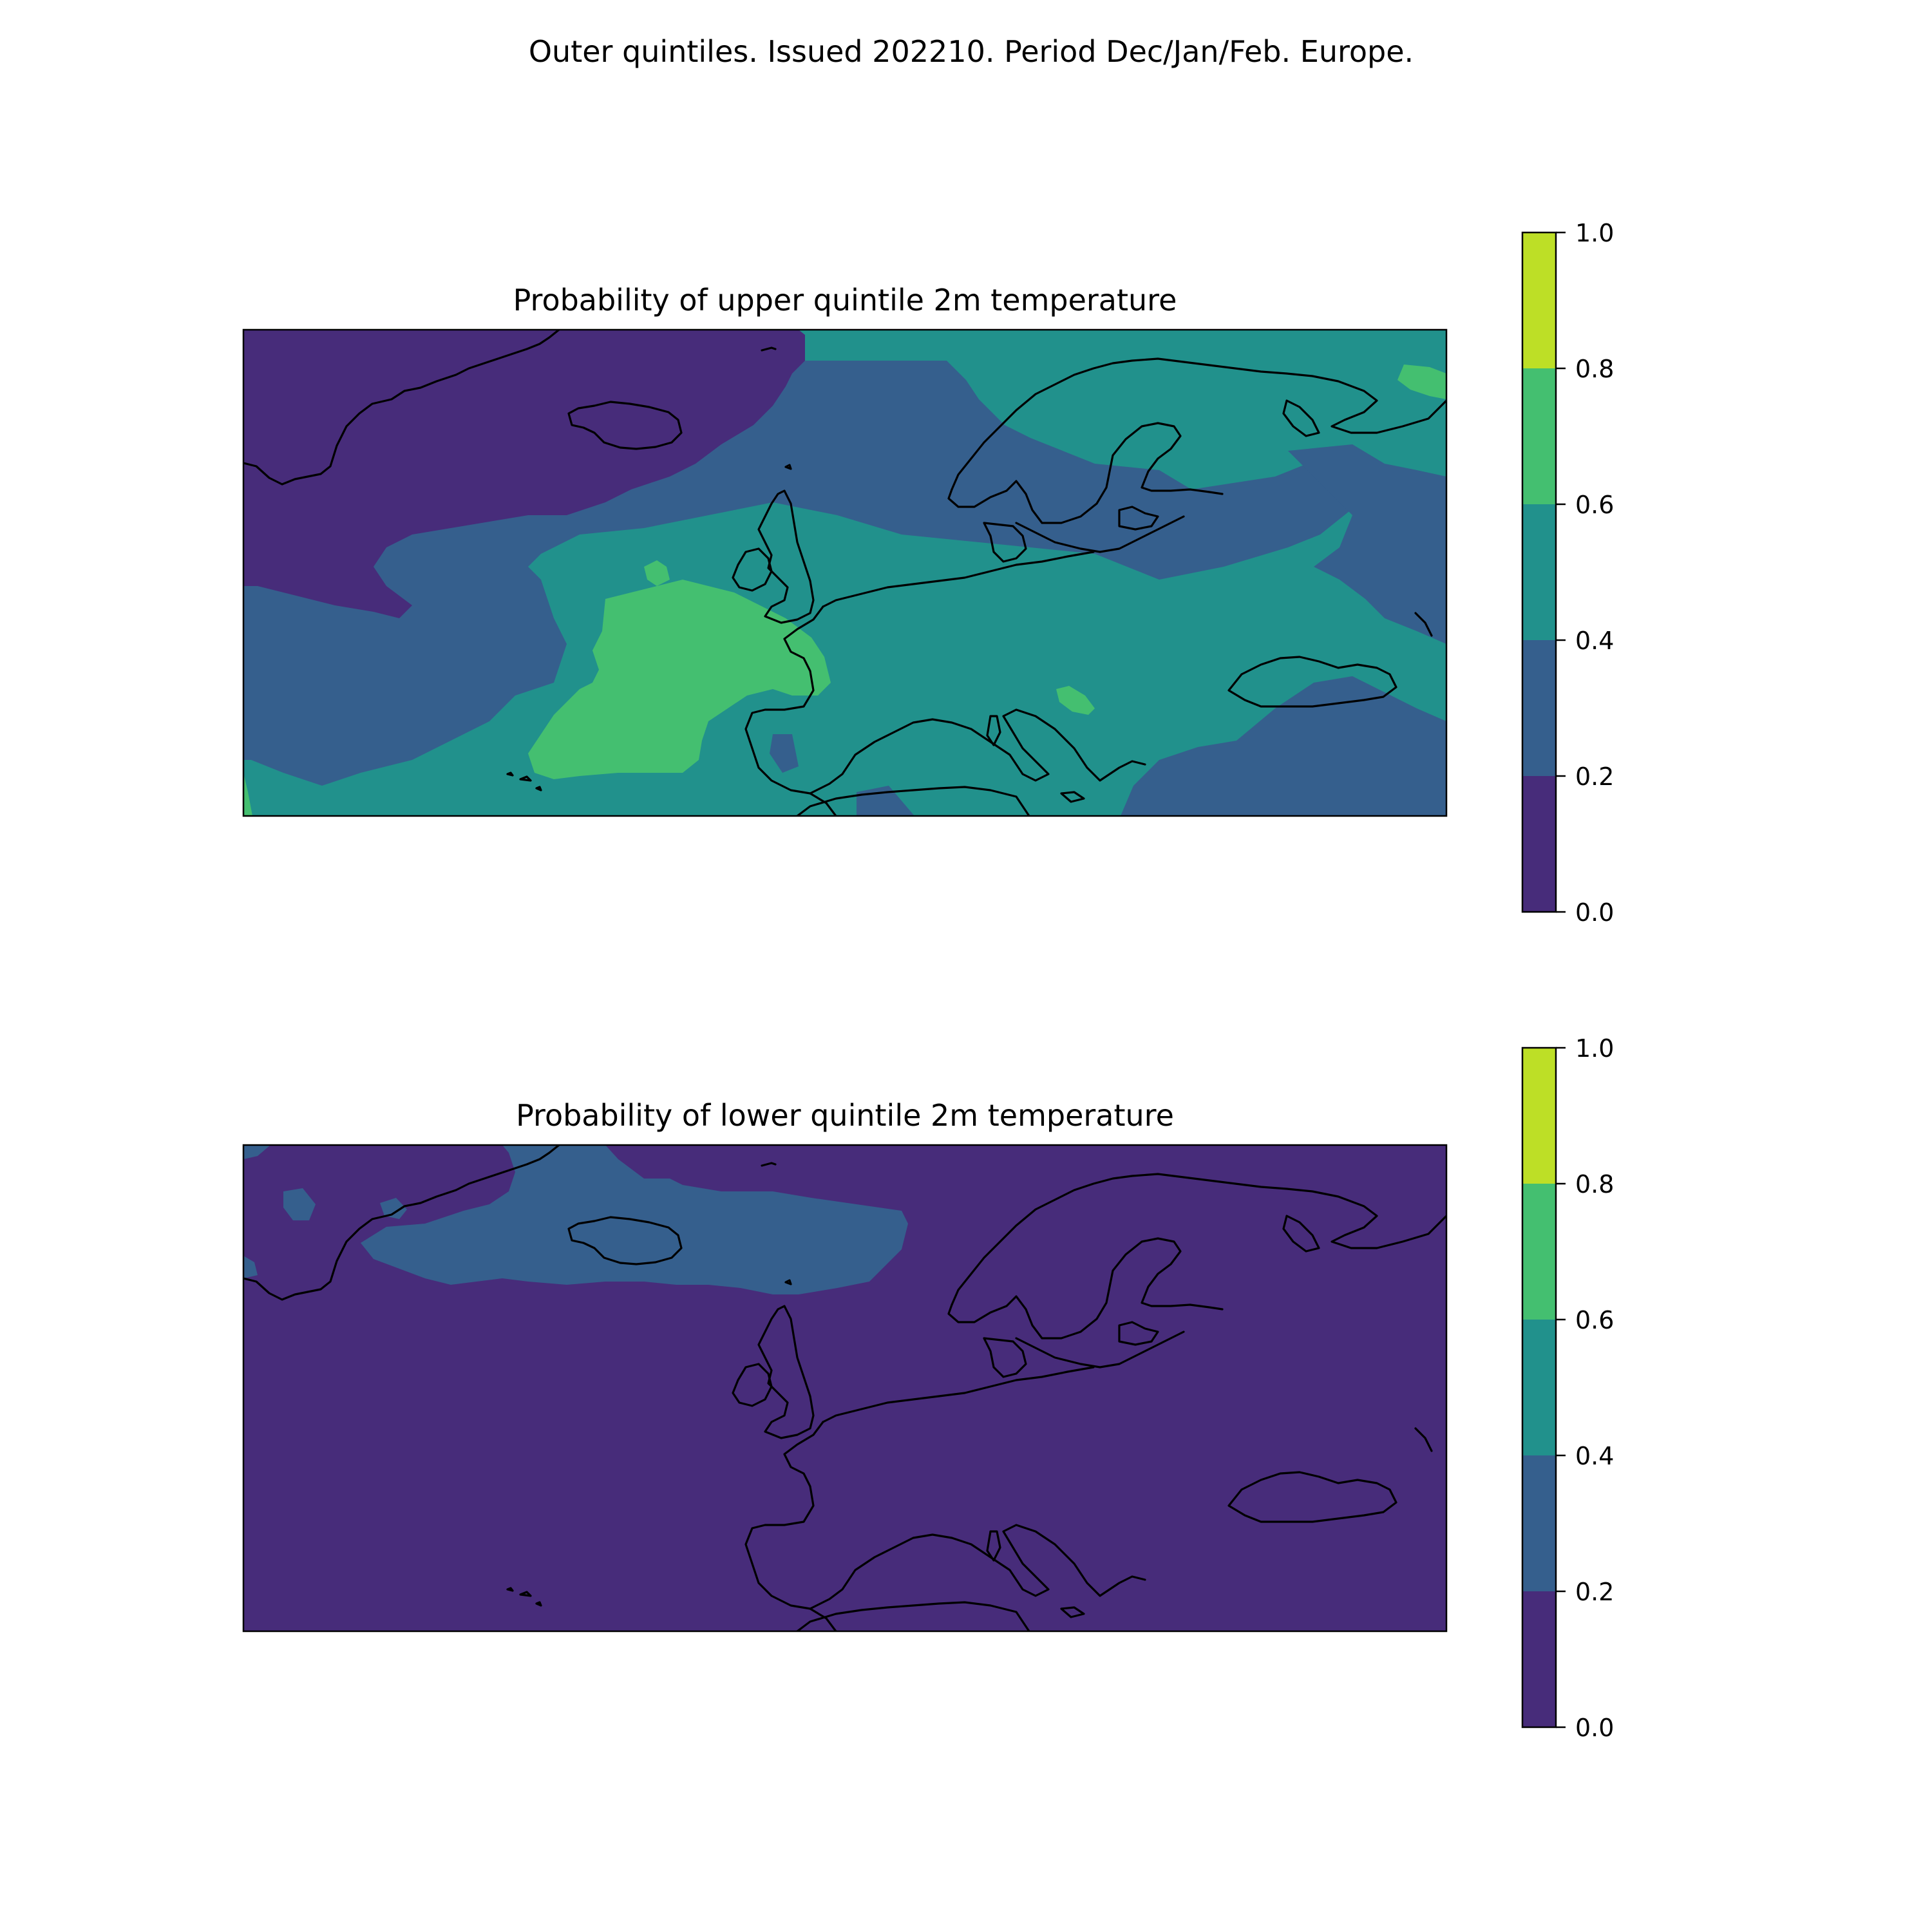 The width and height of the screenshot is (1932, 1932). I want to click on lower-colorbar-tick-1: 0.2, so click(1595, 1592).